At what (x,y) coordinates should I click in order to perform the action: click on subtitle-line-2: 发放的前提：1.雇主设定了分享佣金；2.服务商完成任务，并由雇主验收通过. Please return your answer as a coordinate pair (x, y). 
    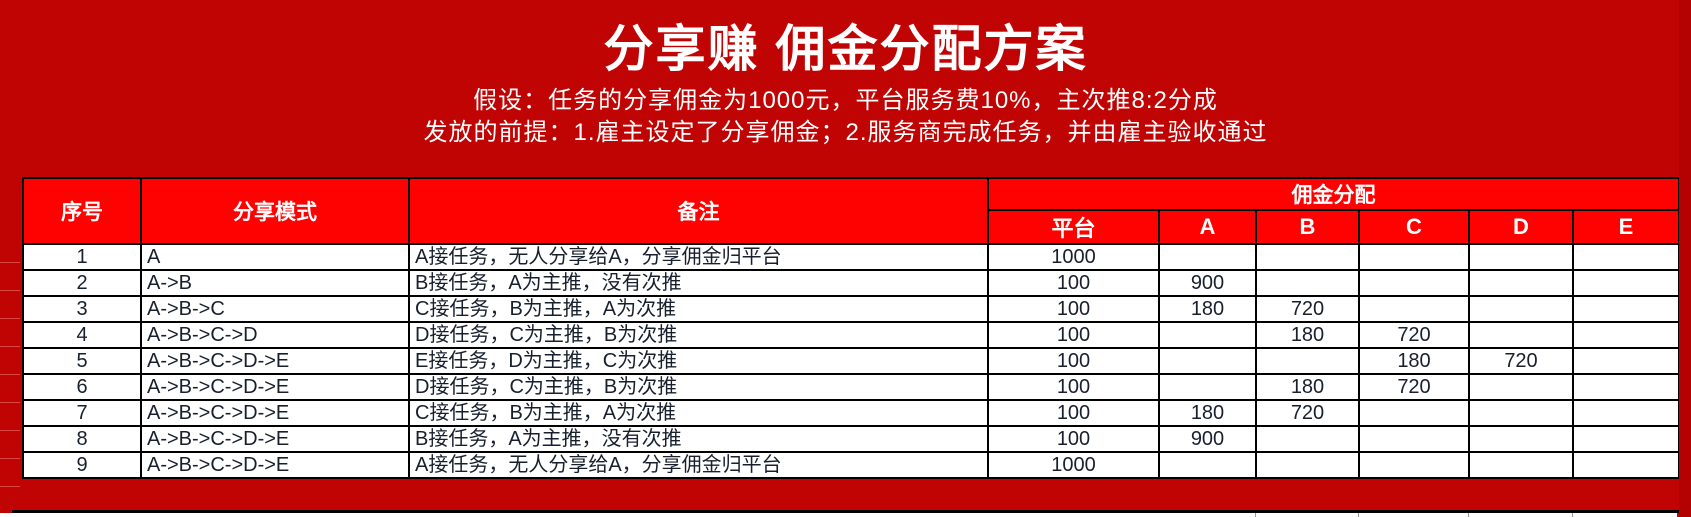
    Looking at the image, I should click on (845, 132).